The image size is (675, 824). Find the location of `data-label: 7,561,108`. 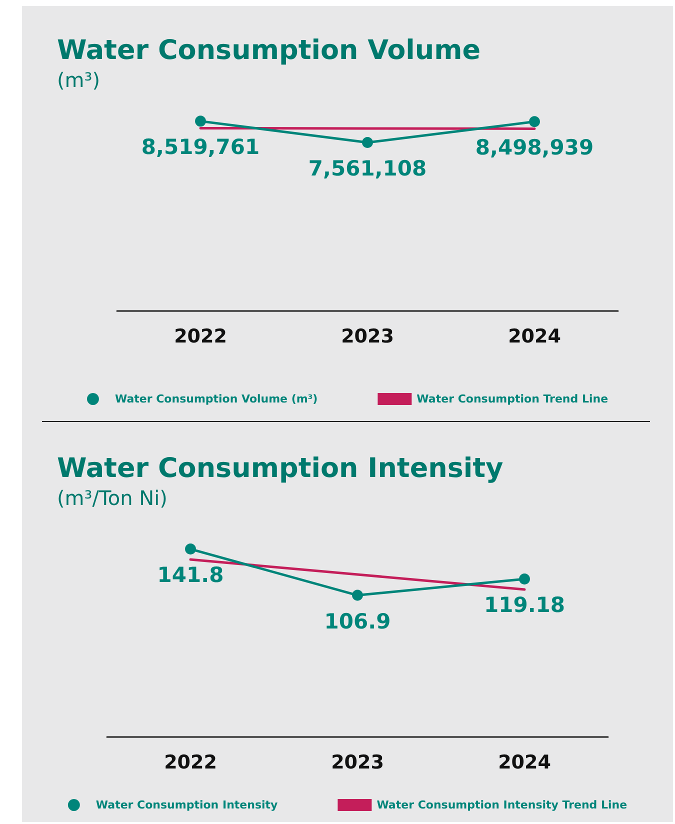

data-label: 7,561,108 is located at coordinates (367, 168).